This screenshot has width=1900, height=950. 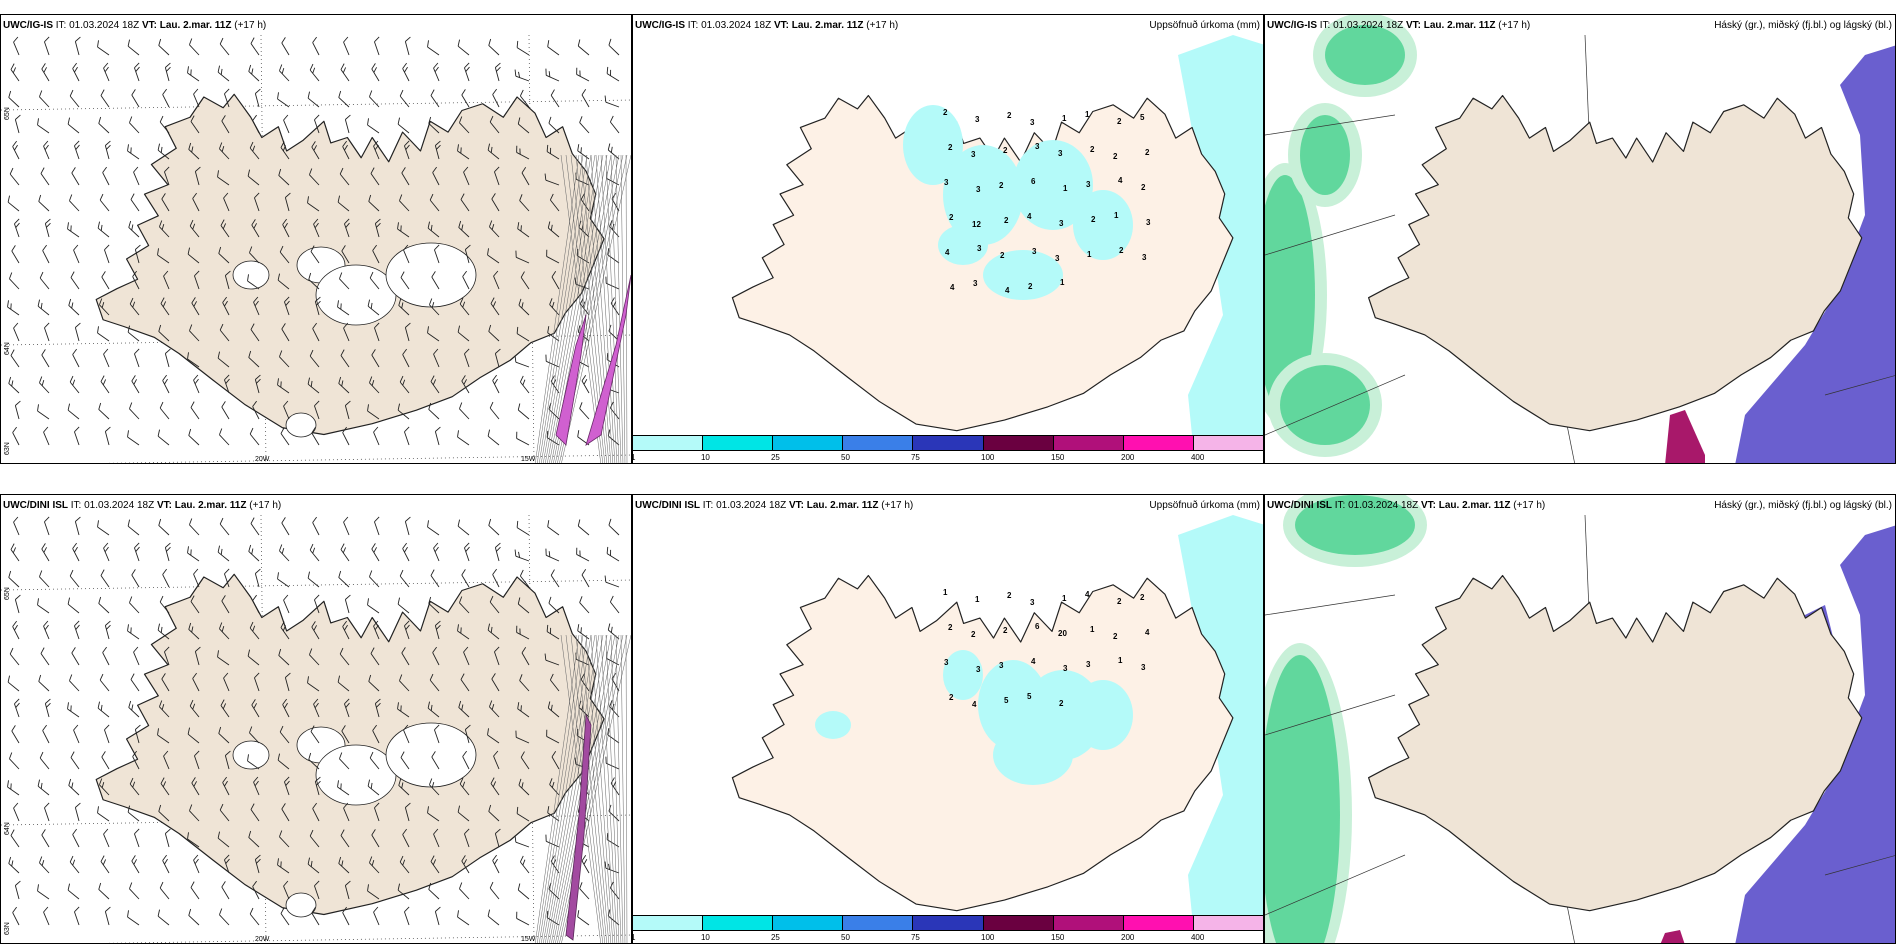 I want to click on precip-patch, so click(x=1033, y=755).